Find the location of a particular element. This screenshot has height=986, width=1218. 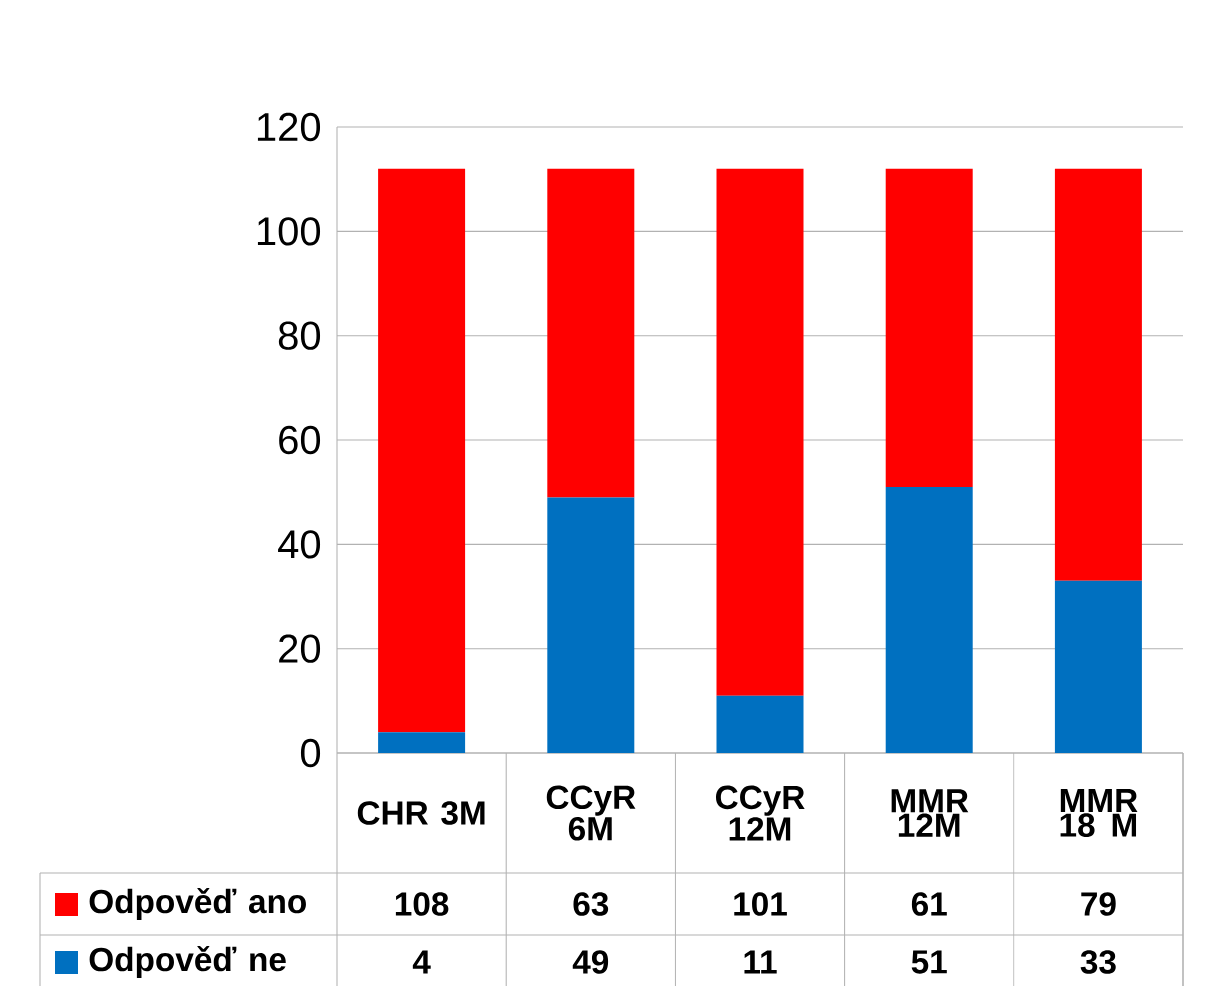

data-label: 101 is located at coordinates (760, 904).